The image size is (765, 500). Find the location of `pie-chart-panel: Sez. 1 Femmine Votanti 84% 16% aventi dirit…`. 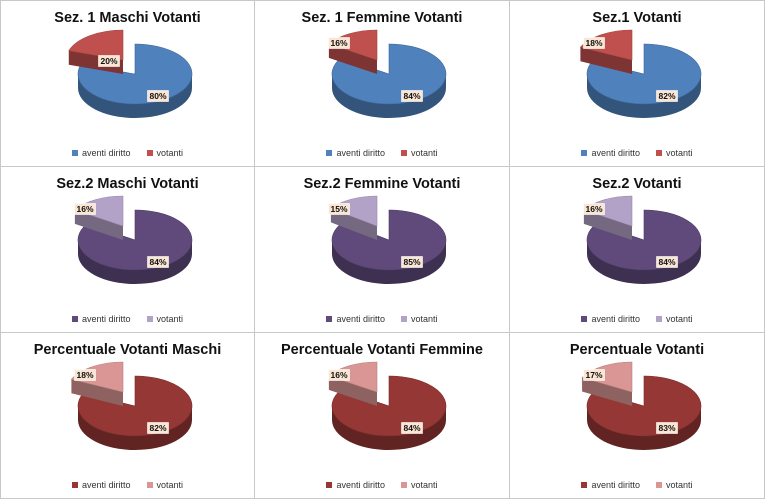

pie-chart-panel: Sez. 1 Femmine Votanti 84% 16% aventi dirit… is located at coordinates (382, 83).